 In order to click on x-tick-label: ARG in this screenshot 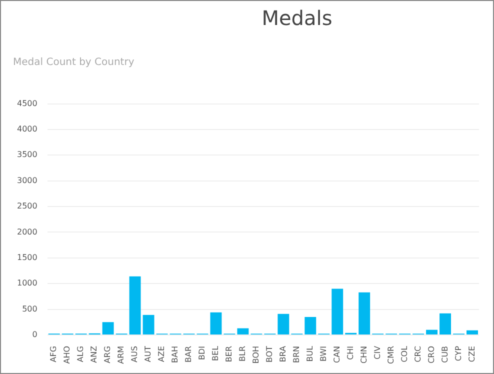, I will do `click(107, 355)`.